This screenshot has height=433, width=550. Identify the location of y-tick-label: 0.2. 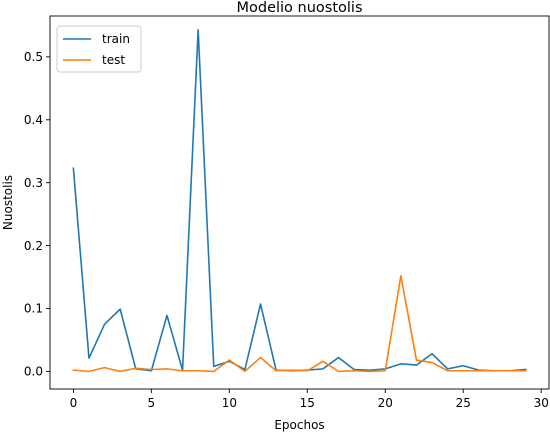
(33, 246).